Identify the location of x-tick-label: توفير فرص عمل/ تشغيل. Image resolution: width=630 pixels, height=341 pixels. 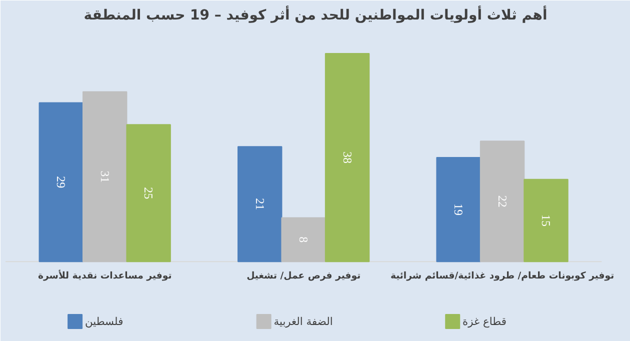
(303, 276).